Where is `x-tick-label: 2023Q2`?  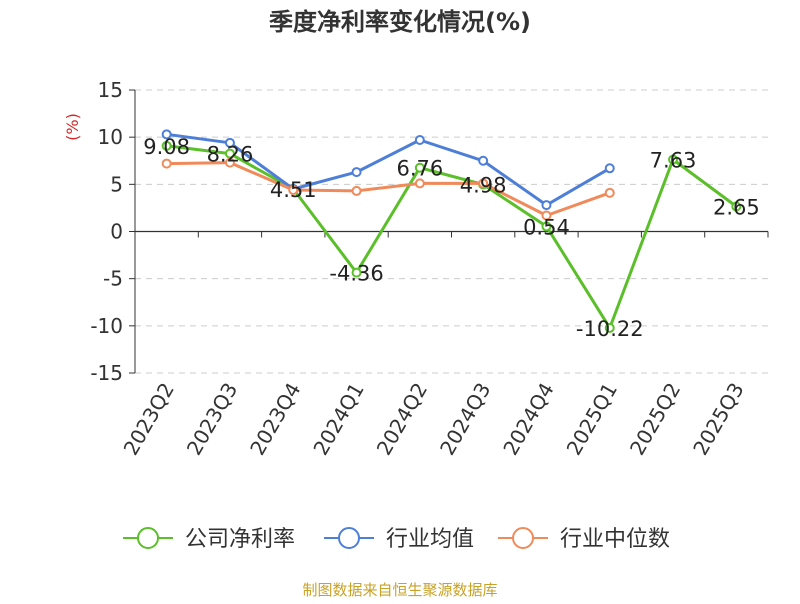
x-tick-label: 2023Q2 is located at coordinates (149, 419).